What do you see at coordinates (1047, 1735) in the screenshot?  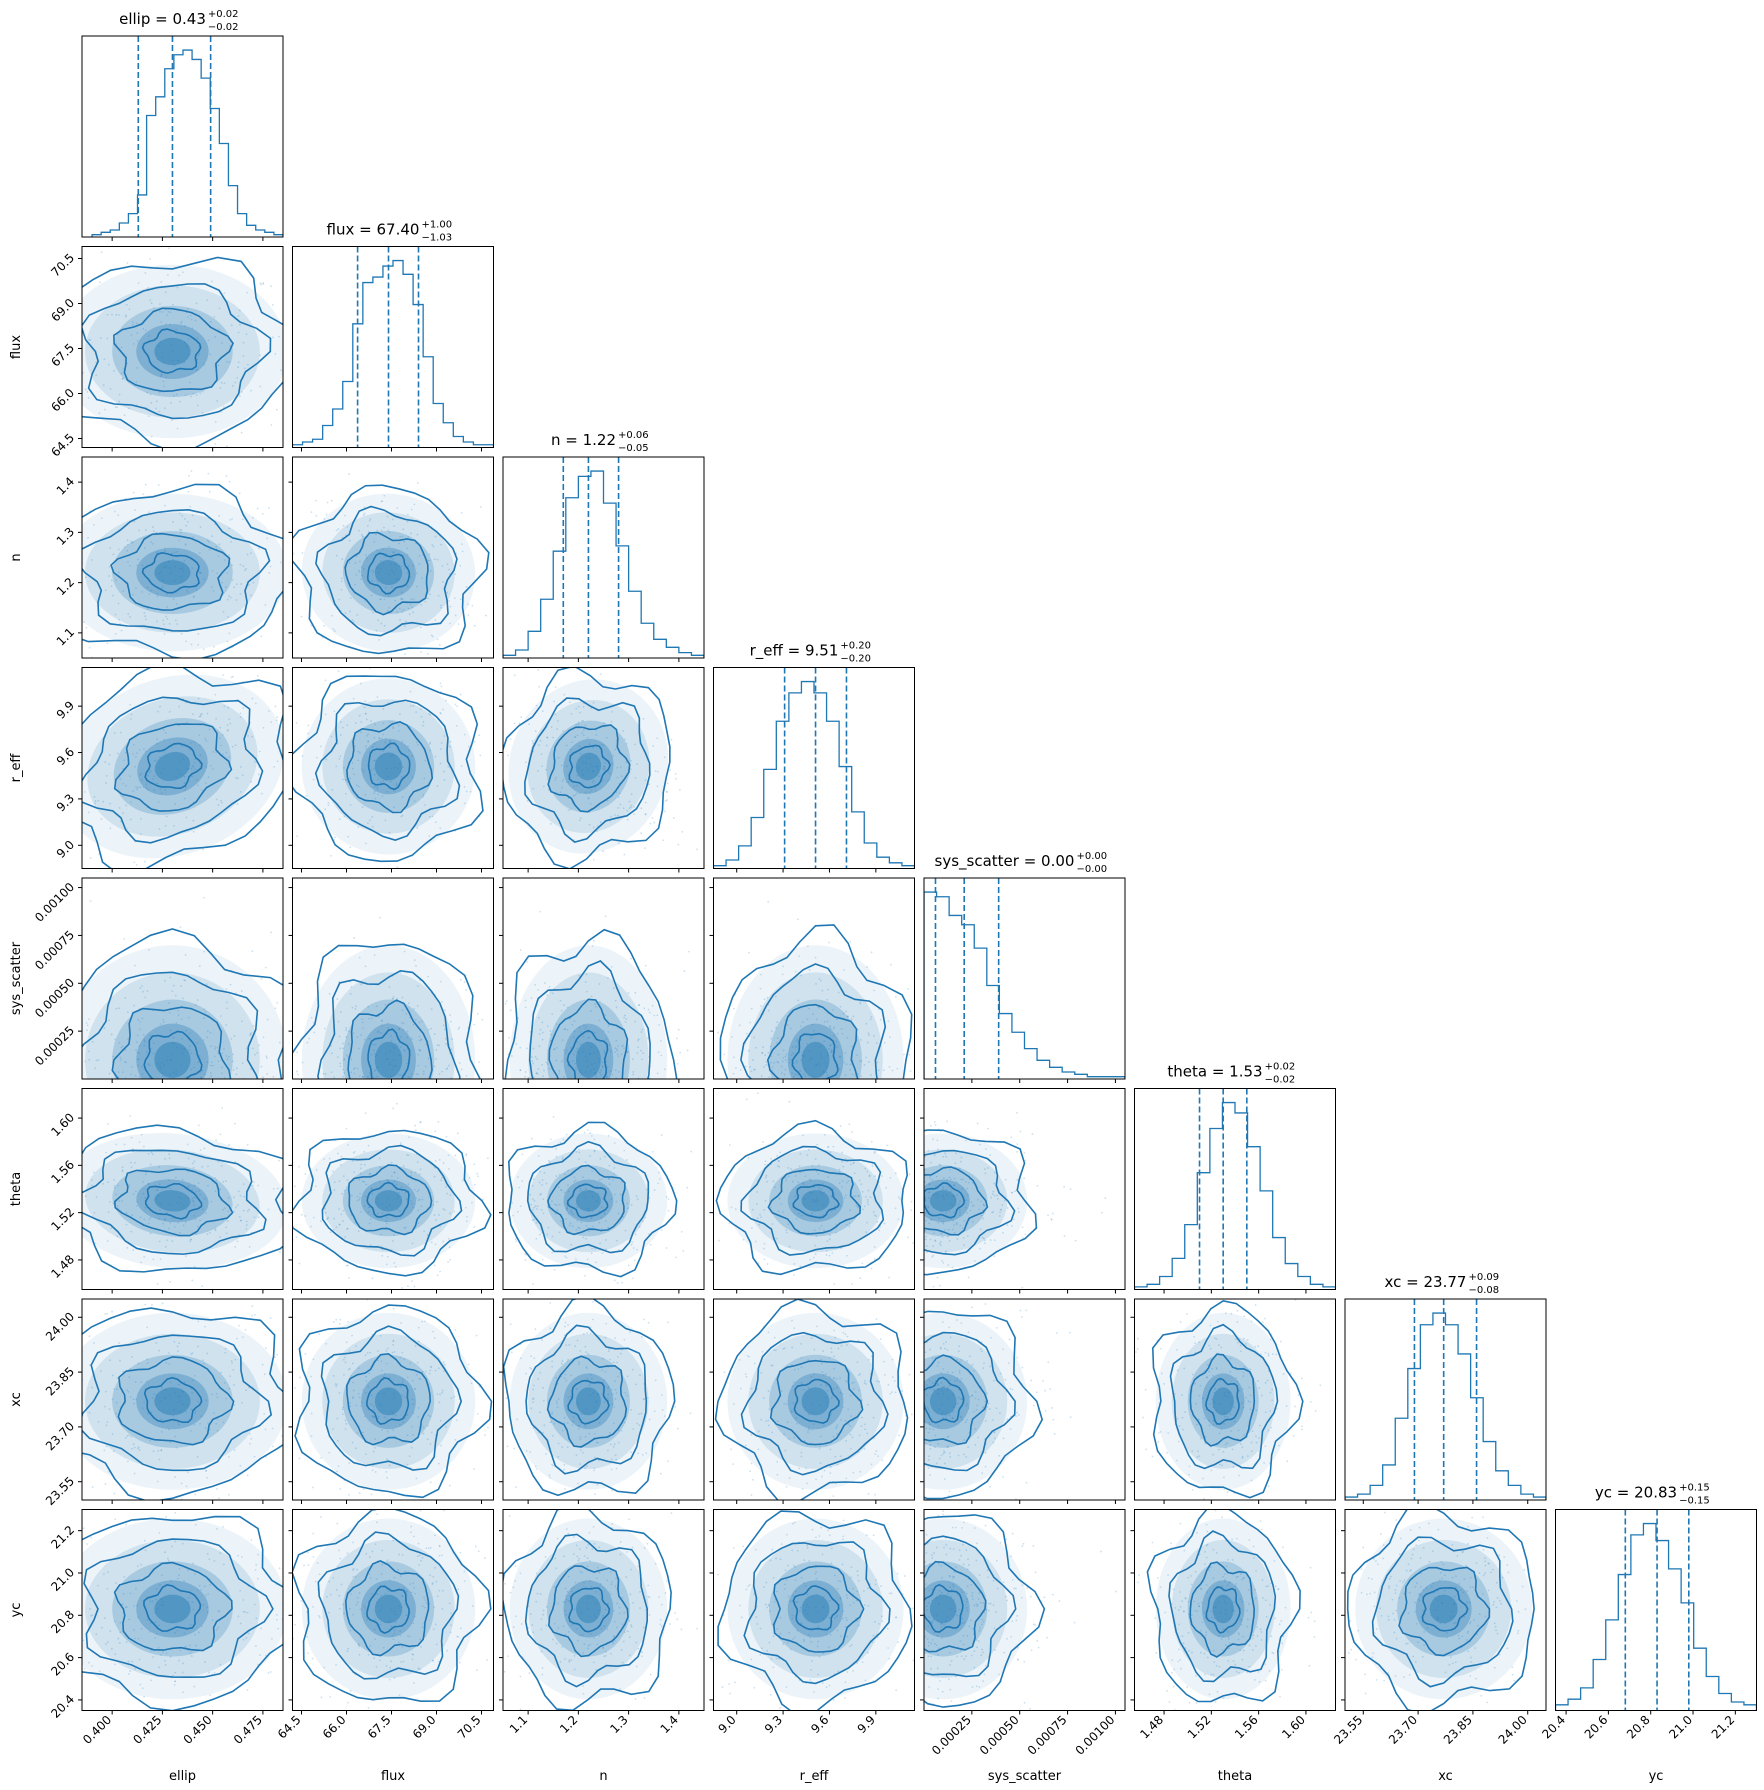 I see `x-tick-label-sys_scatter: 0.00075` at bounding box center [1047, 1735].